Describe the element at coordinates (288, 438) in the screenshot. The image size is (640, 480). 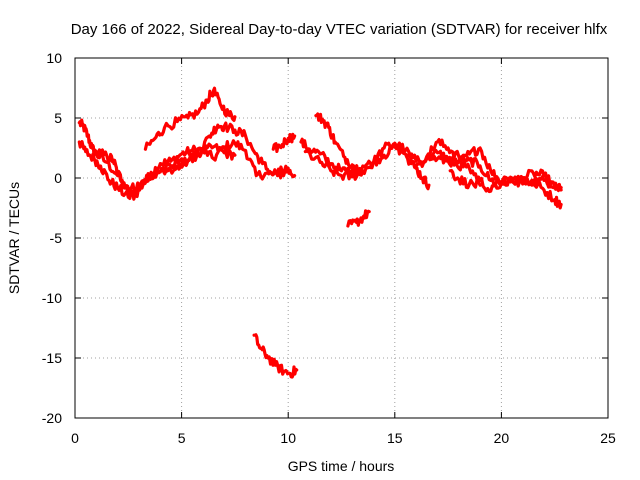
I see `x-tick-label: 10` at that location.